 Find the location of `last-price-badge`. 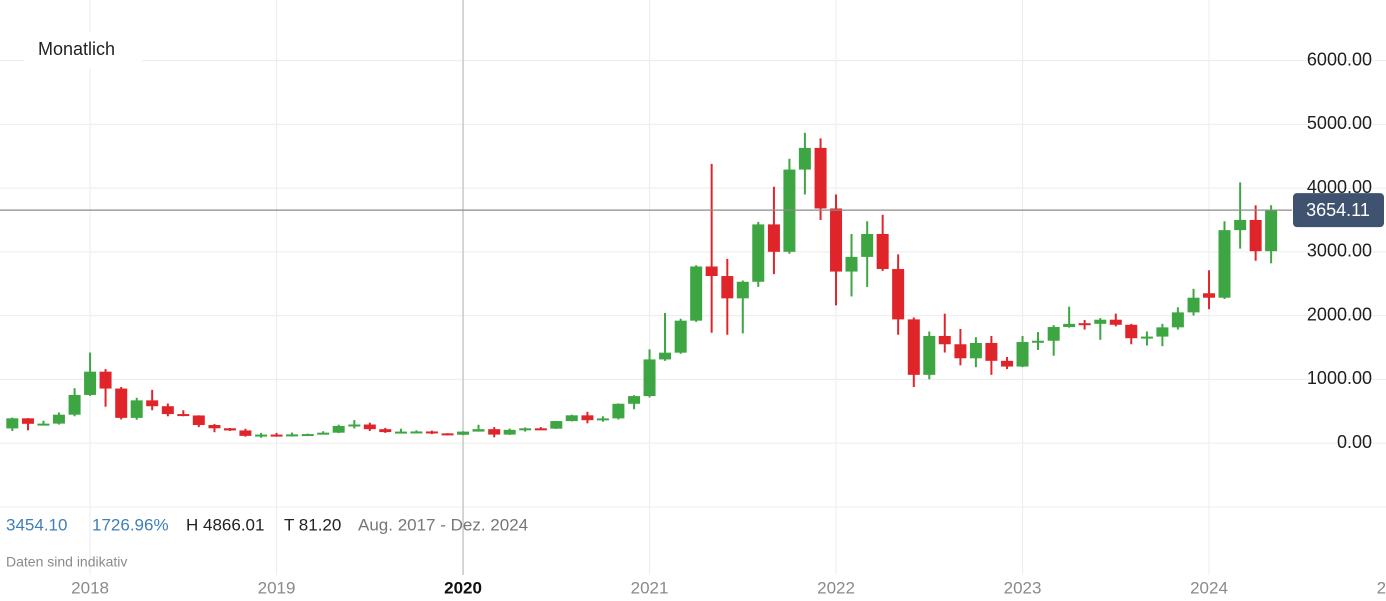

last-price-badge is located at coordinates (1338, 210).